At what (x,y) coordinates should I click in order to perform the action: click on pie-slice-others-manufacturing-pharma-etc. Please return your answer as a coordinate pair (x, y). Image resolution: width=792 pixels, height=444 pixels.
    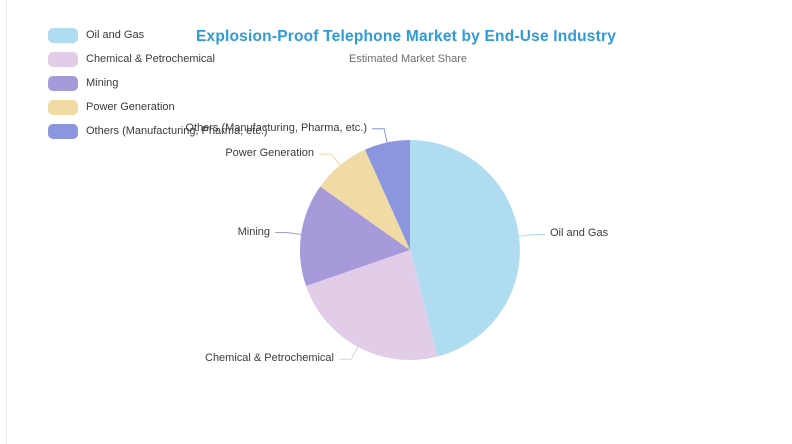
    Looking at the image, I should click on (387, 194).